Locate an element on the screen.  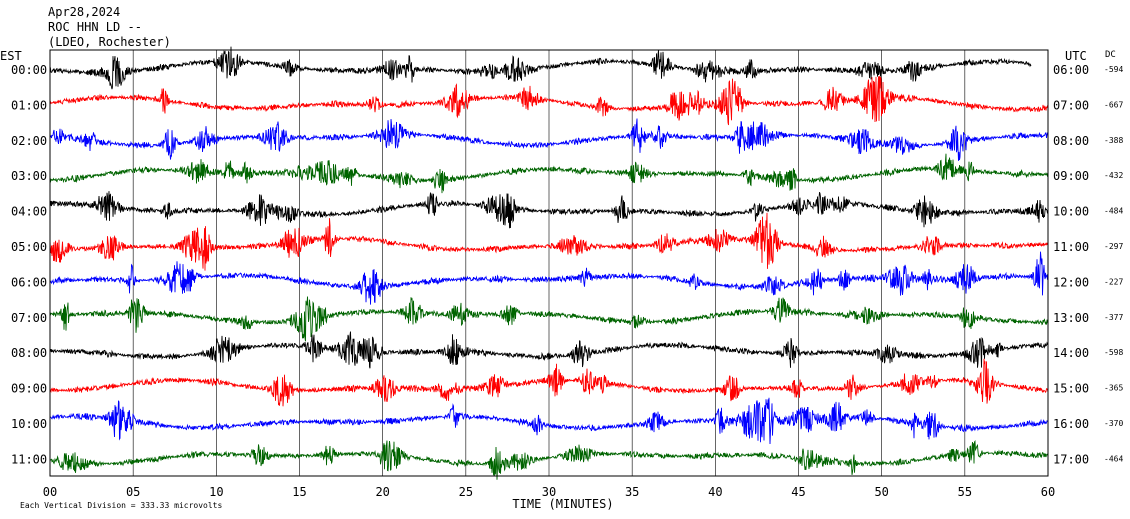
dc-offset-value: -598 is located at coordinates (1113, 352).